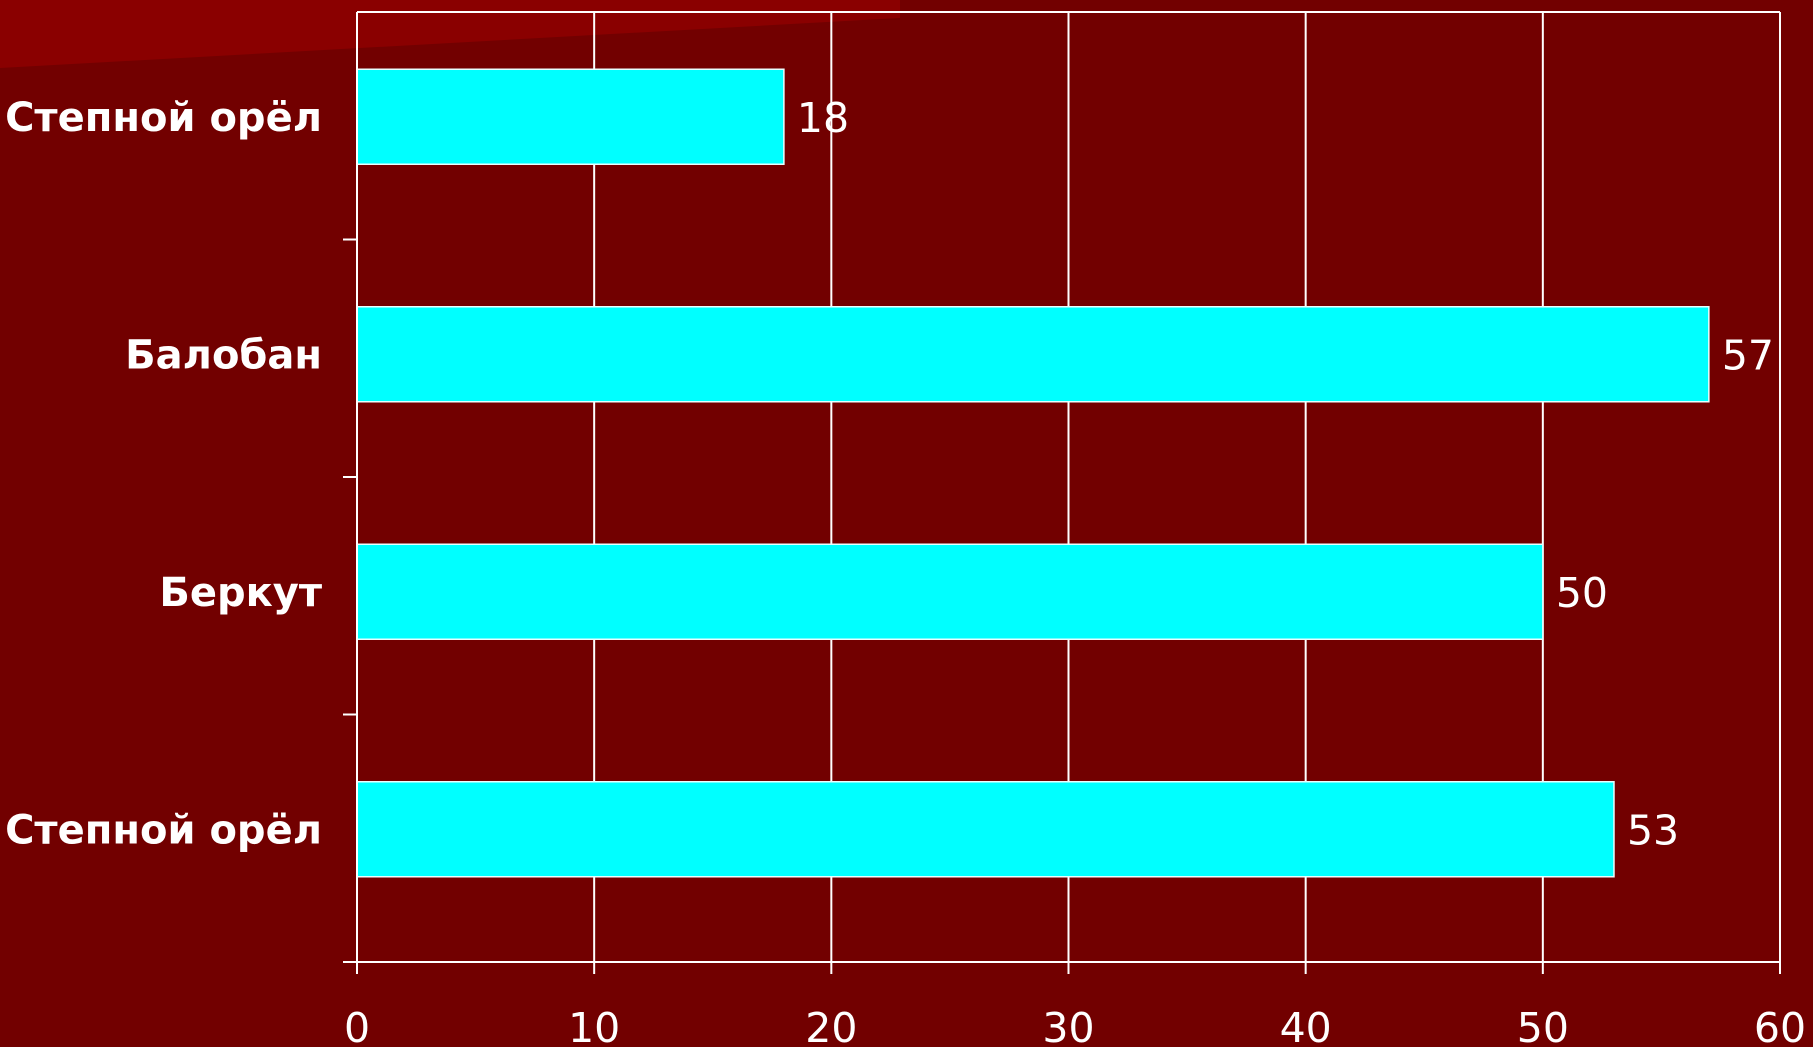 The height and width of the screenshot is (1047, 1813). I want to click on data-label: 57, so click(1748, 355).